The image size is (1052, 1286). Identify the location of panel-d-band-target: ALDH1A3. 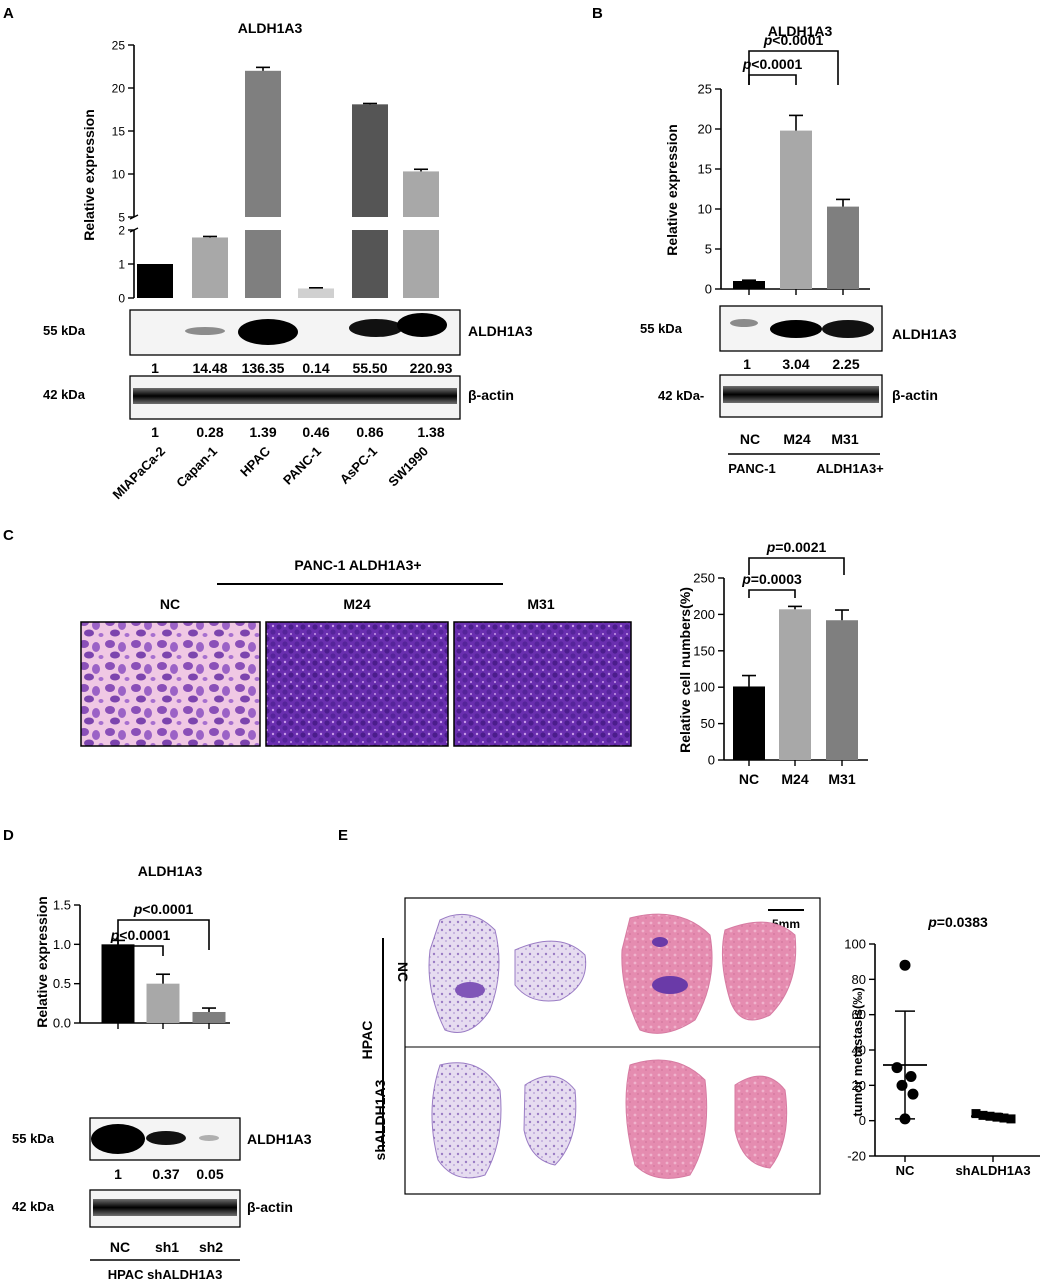
(279, 1139).